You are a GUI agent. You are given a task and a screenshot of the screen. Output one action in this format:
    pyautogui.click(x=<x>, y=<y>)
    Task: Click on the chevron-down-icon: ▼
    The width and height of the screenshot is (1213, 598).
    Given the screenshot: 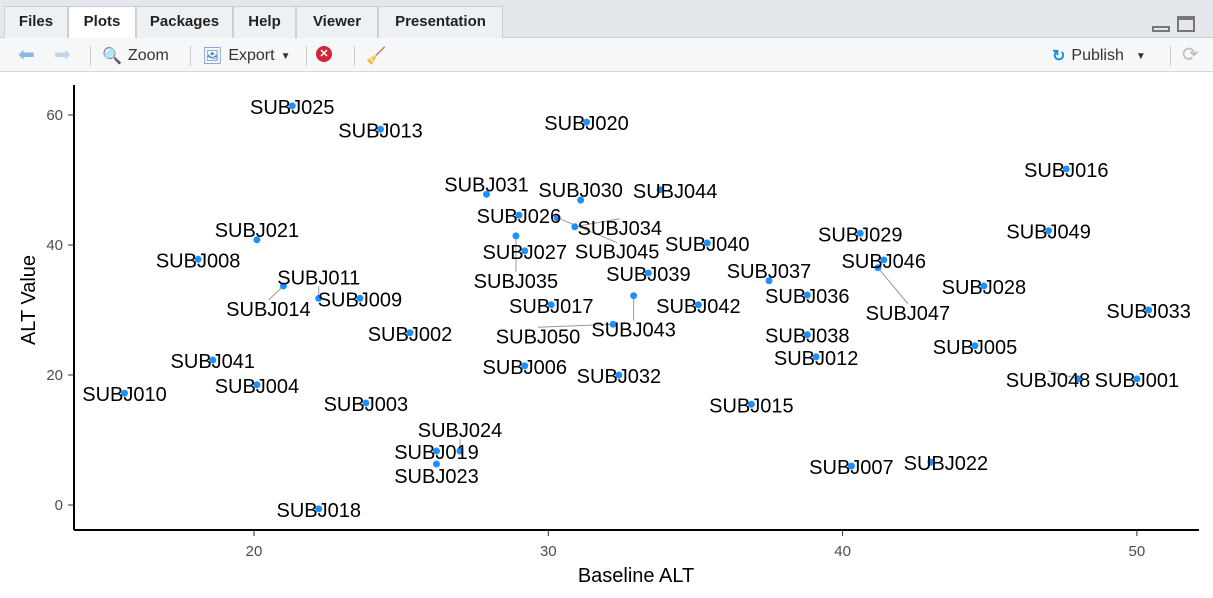 What is the action you would take?
    pyautogui.click(x=285, y=56)
    